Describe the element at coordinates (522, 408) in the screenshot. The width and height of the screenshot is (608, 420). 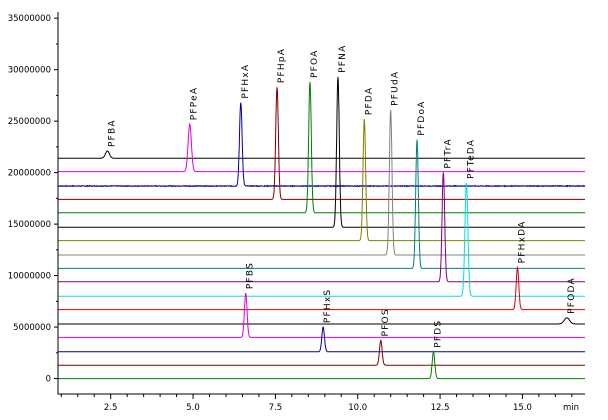
I see `x-tick-label: 15.0` at that location.